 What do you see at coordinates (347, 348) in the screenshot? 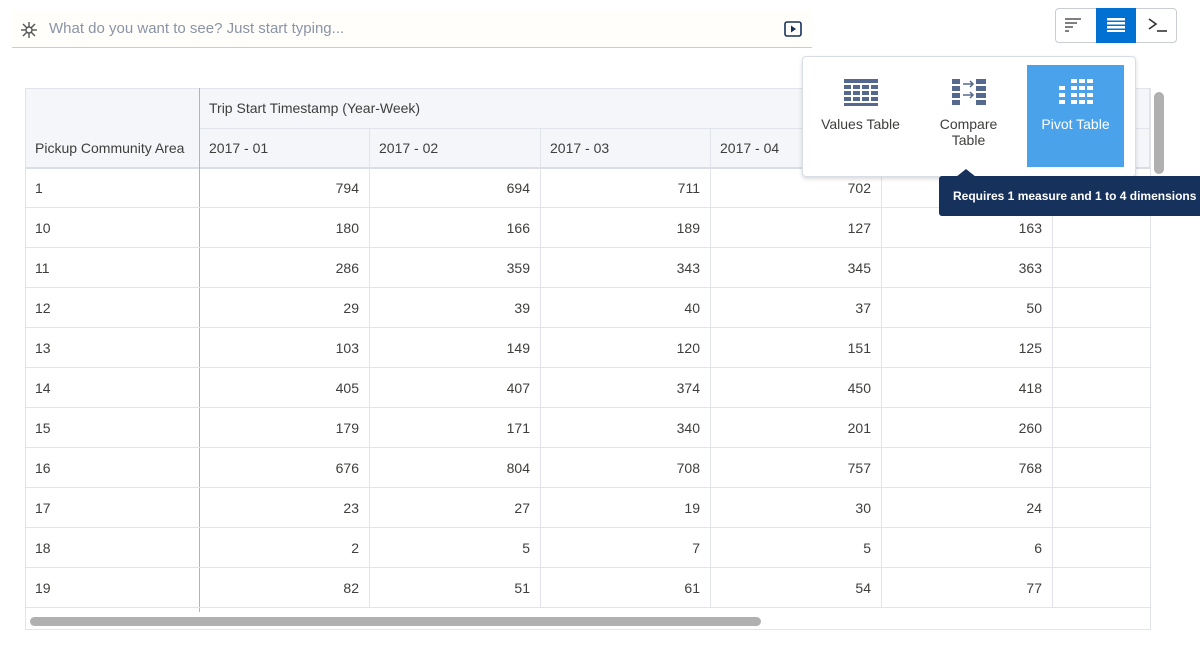
I see `value-cell: 103` at bounding box center [347, 348].